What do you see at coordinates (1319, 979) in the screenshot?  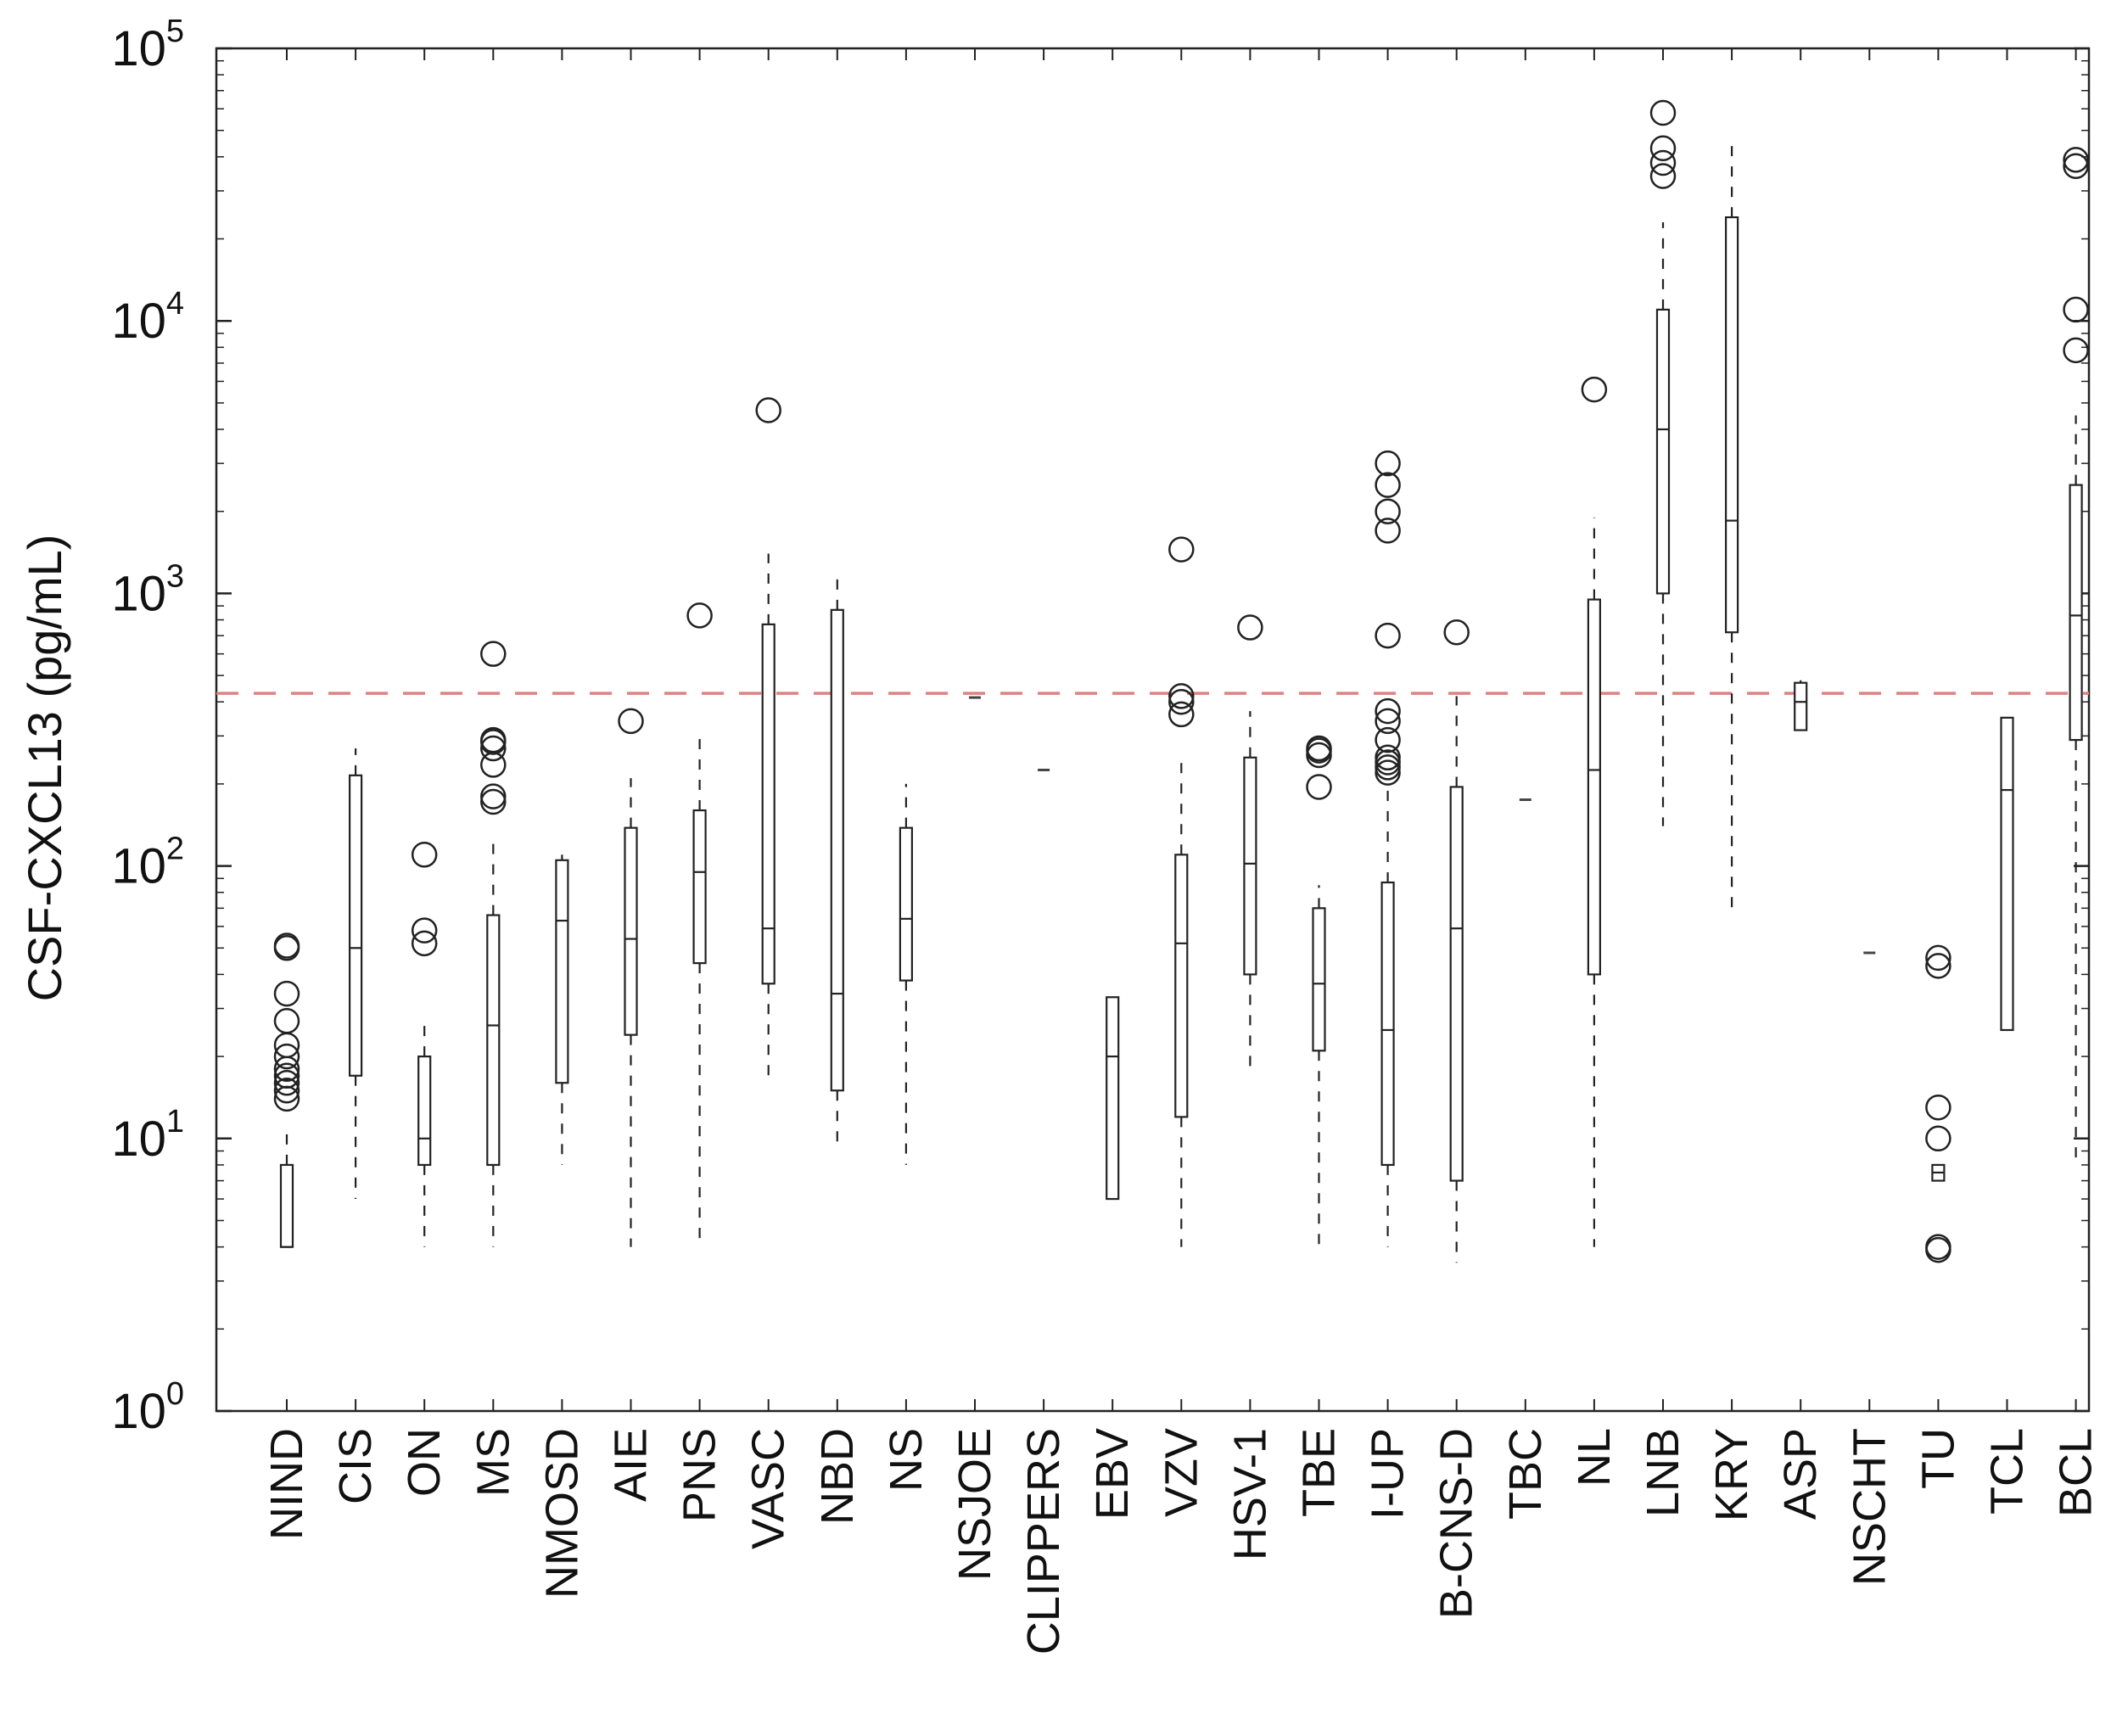 I see `box-TBE` at bounding box center [1319, 979].